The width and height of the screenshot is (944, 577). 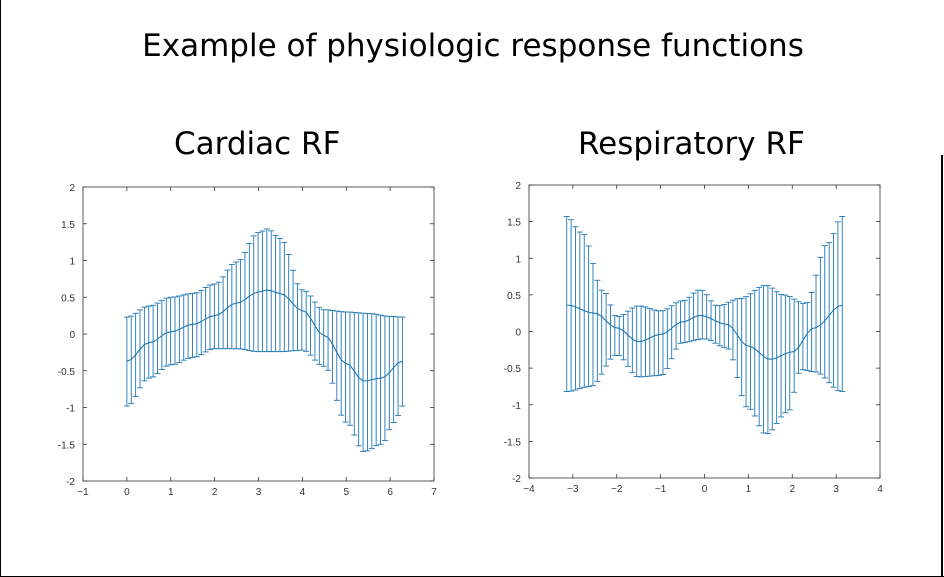 I want to click on slide-edge, so click(x=942, y=365).